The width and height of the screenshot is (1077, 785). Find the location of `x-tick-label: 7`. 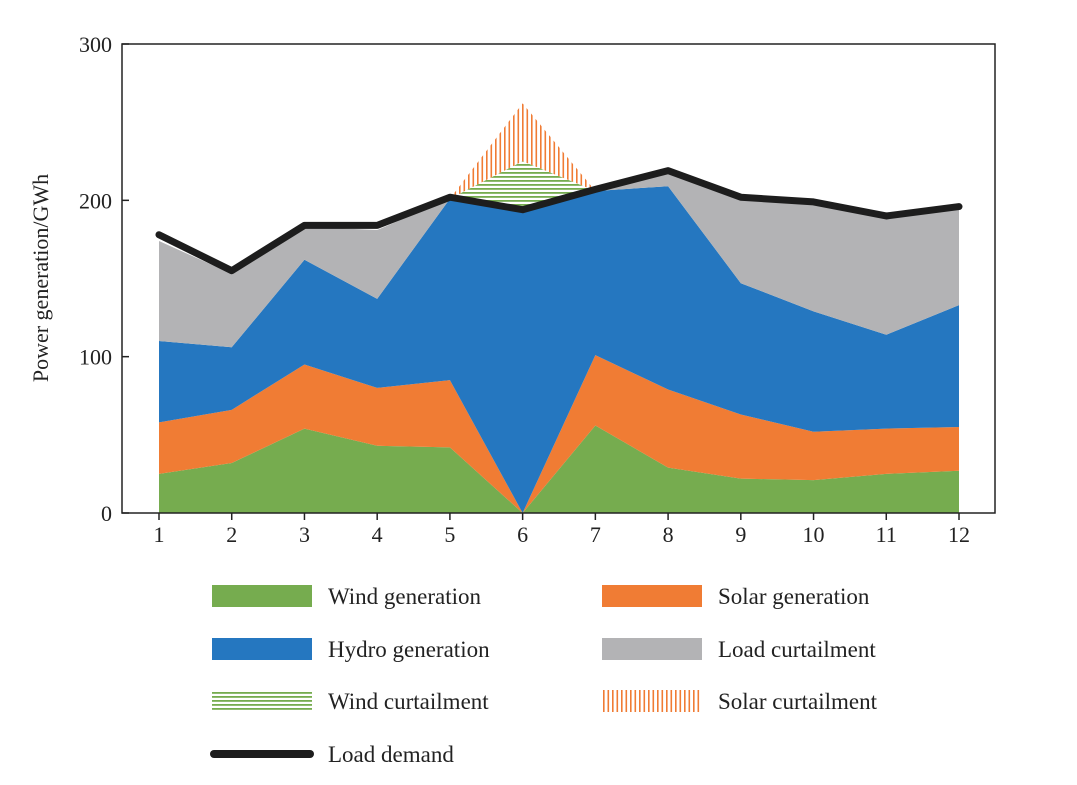

x-tick-label: 7 is located at coordinates (595, 534).